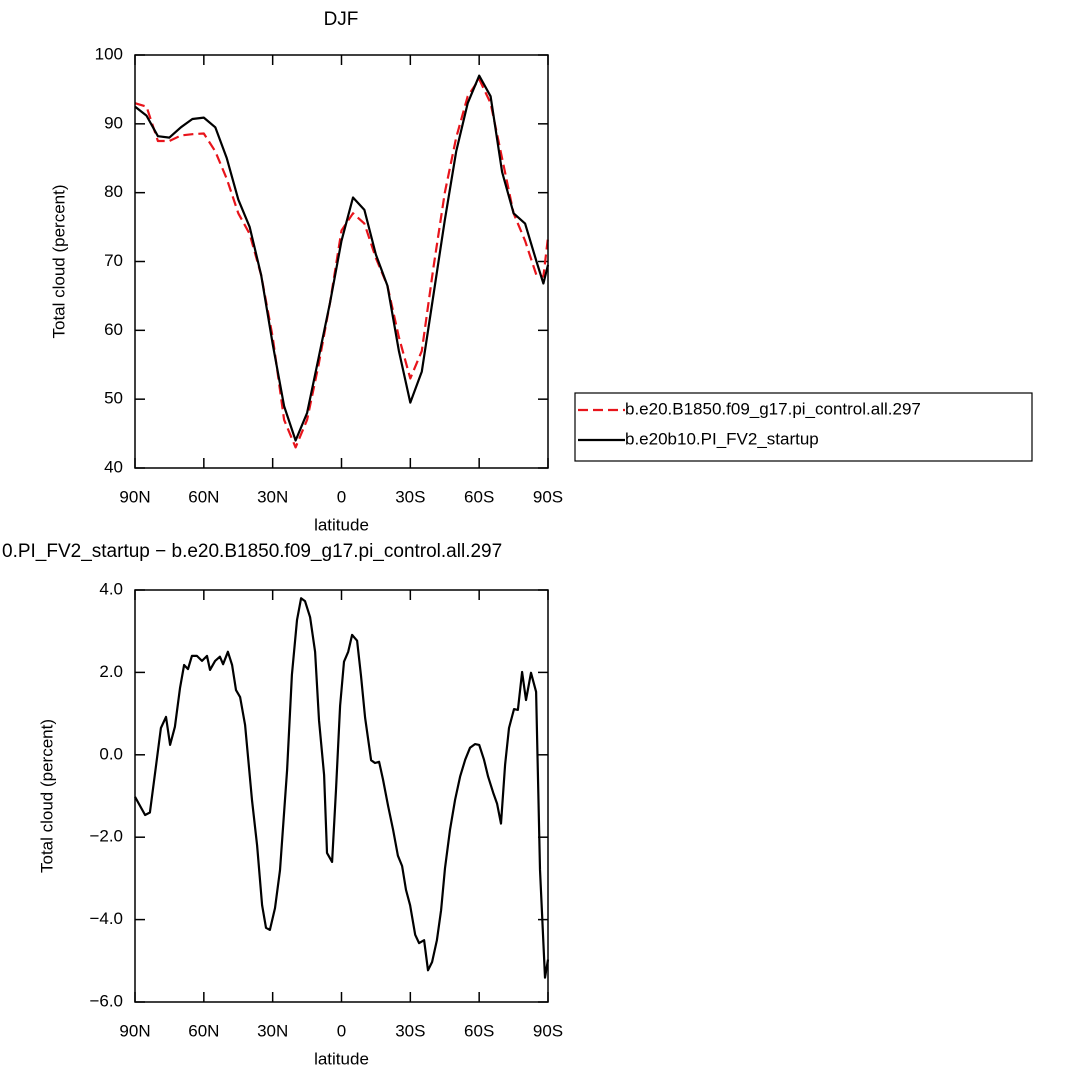  What do you see at coordinates (113, 329) in the screenshot?
I see `y-tick-label: 60` at bounding box center [113, 329].